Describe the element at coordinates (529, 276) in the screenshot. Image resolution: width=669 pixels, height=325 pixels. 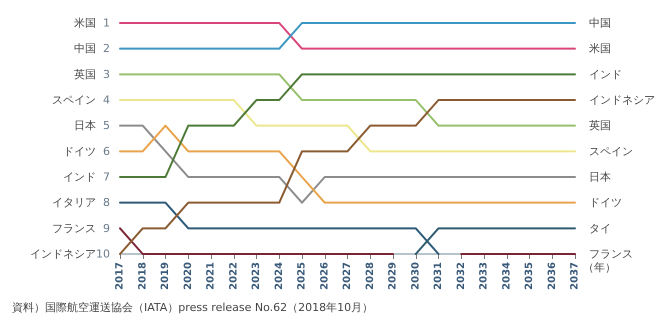
I see `x-tick-label: 2035` at that location.